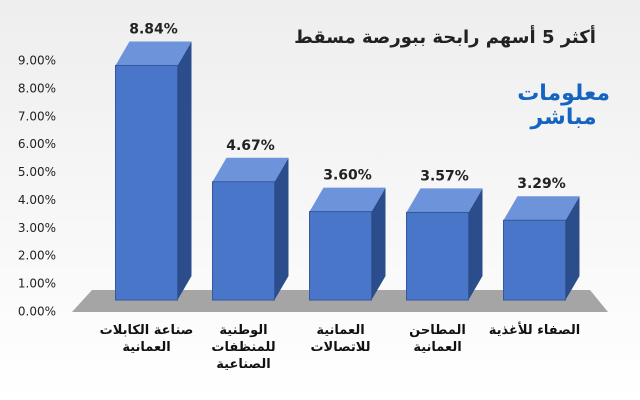 The width and height of the screenshot is (640, 400). What do you see at coordinates (534, 330) in the screenshot?
I see `x-tick-label: الصفاء للأغذية` at bounding box center [534, 330].